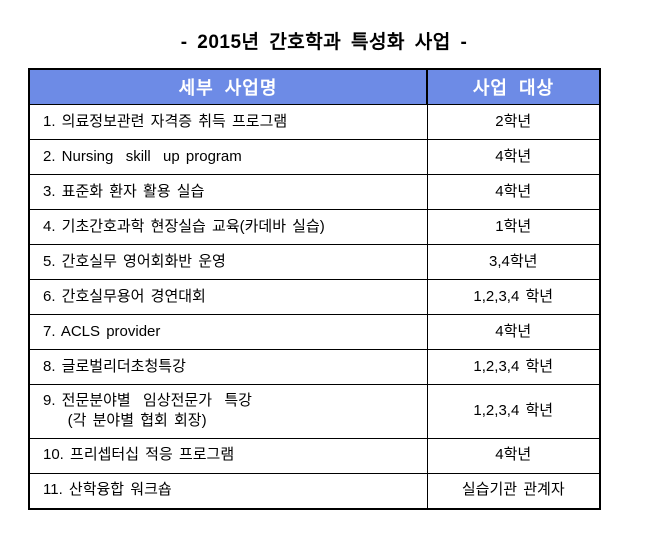 The image size is (648, 534). I want to click on project-name-cell: 10. 프리셉터십 적응 프로그램, so click(228, 455).